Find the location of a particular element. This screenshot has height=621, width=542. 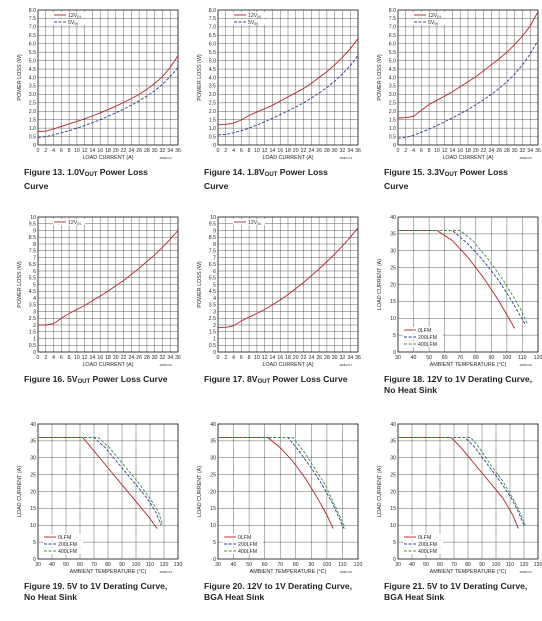

y-tick-label: 20 is located at coordinates (33, 492).